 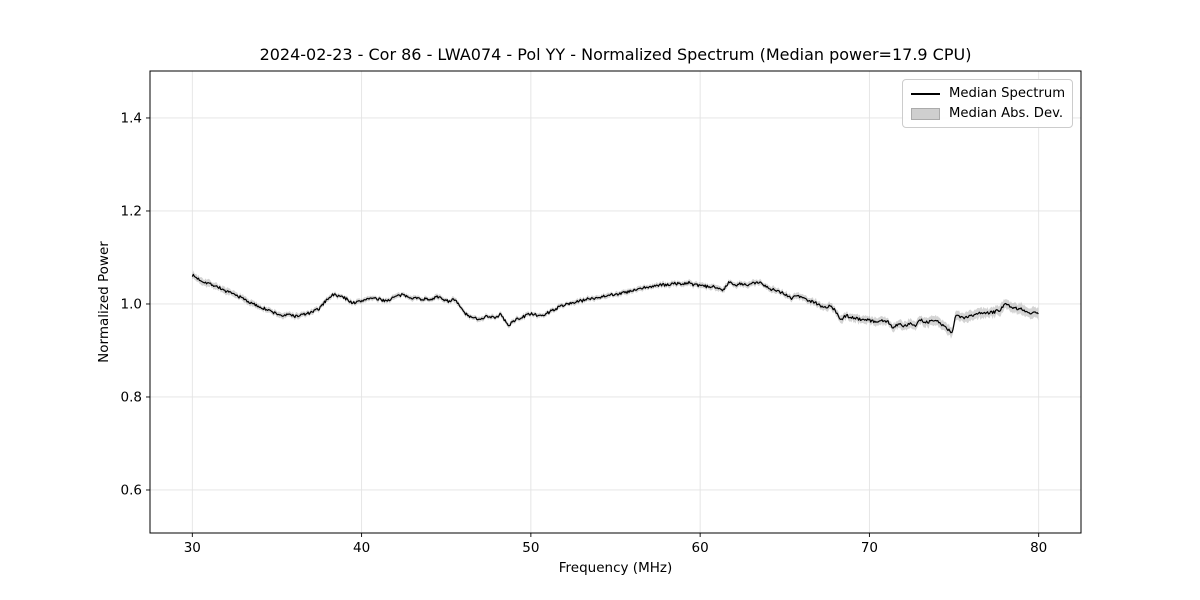 I want to click on median-line-path, so click(x=615, y=303).